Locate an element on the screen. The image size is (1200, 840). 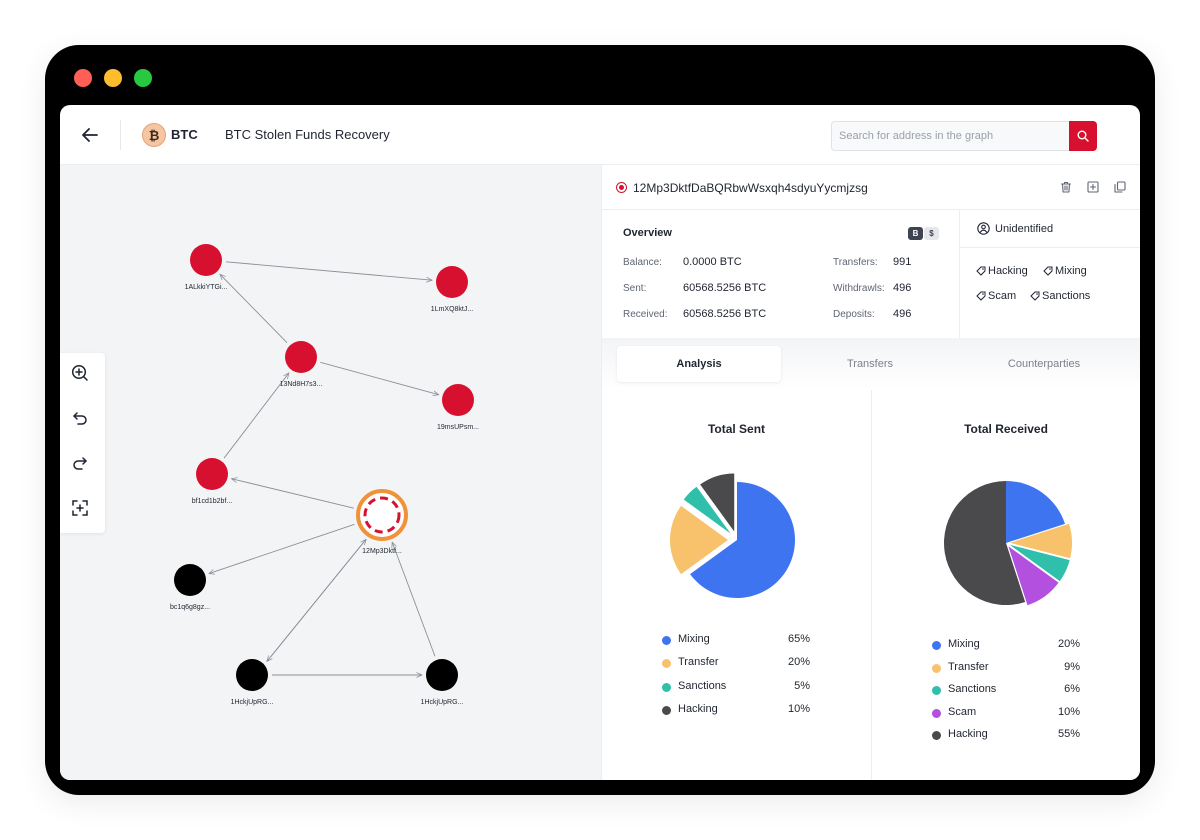
tag-hacking: Hacking is located at coordinates (1002, 271).